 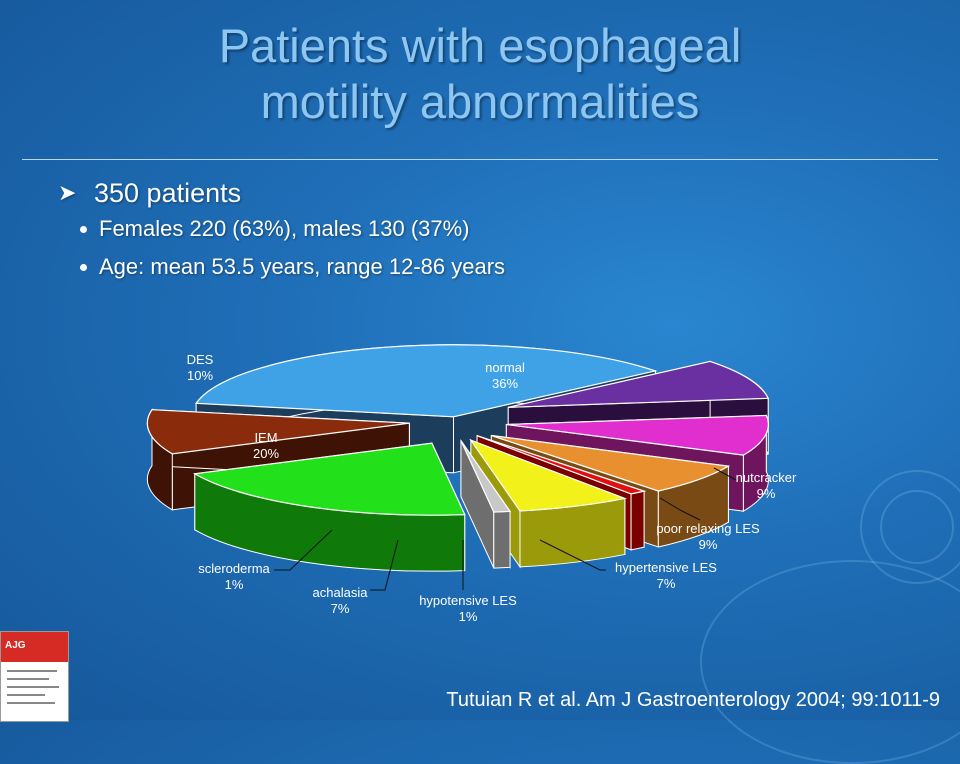 What do you see at coordinates (200, 375) in the screenshot?
I see `slice-value-label-des: 10%` at bounding box center [200, 375].